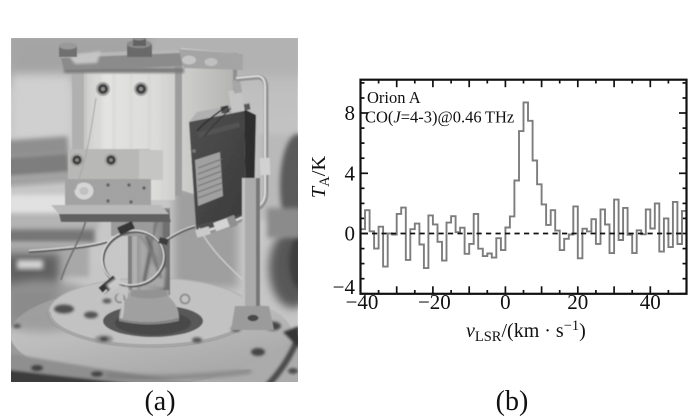  I want to click on svg-text: vLSR/(km · s−1), so click(526, 331).